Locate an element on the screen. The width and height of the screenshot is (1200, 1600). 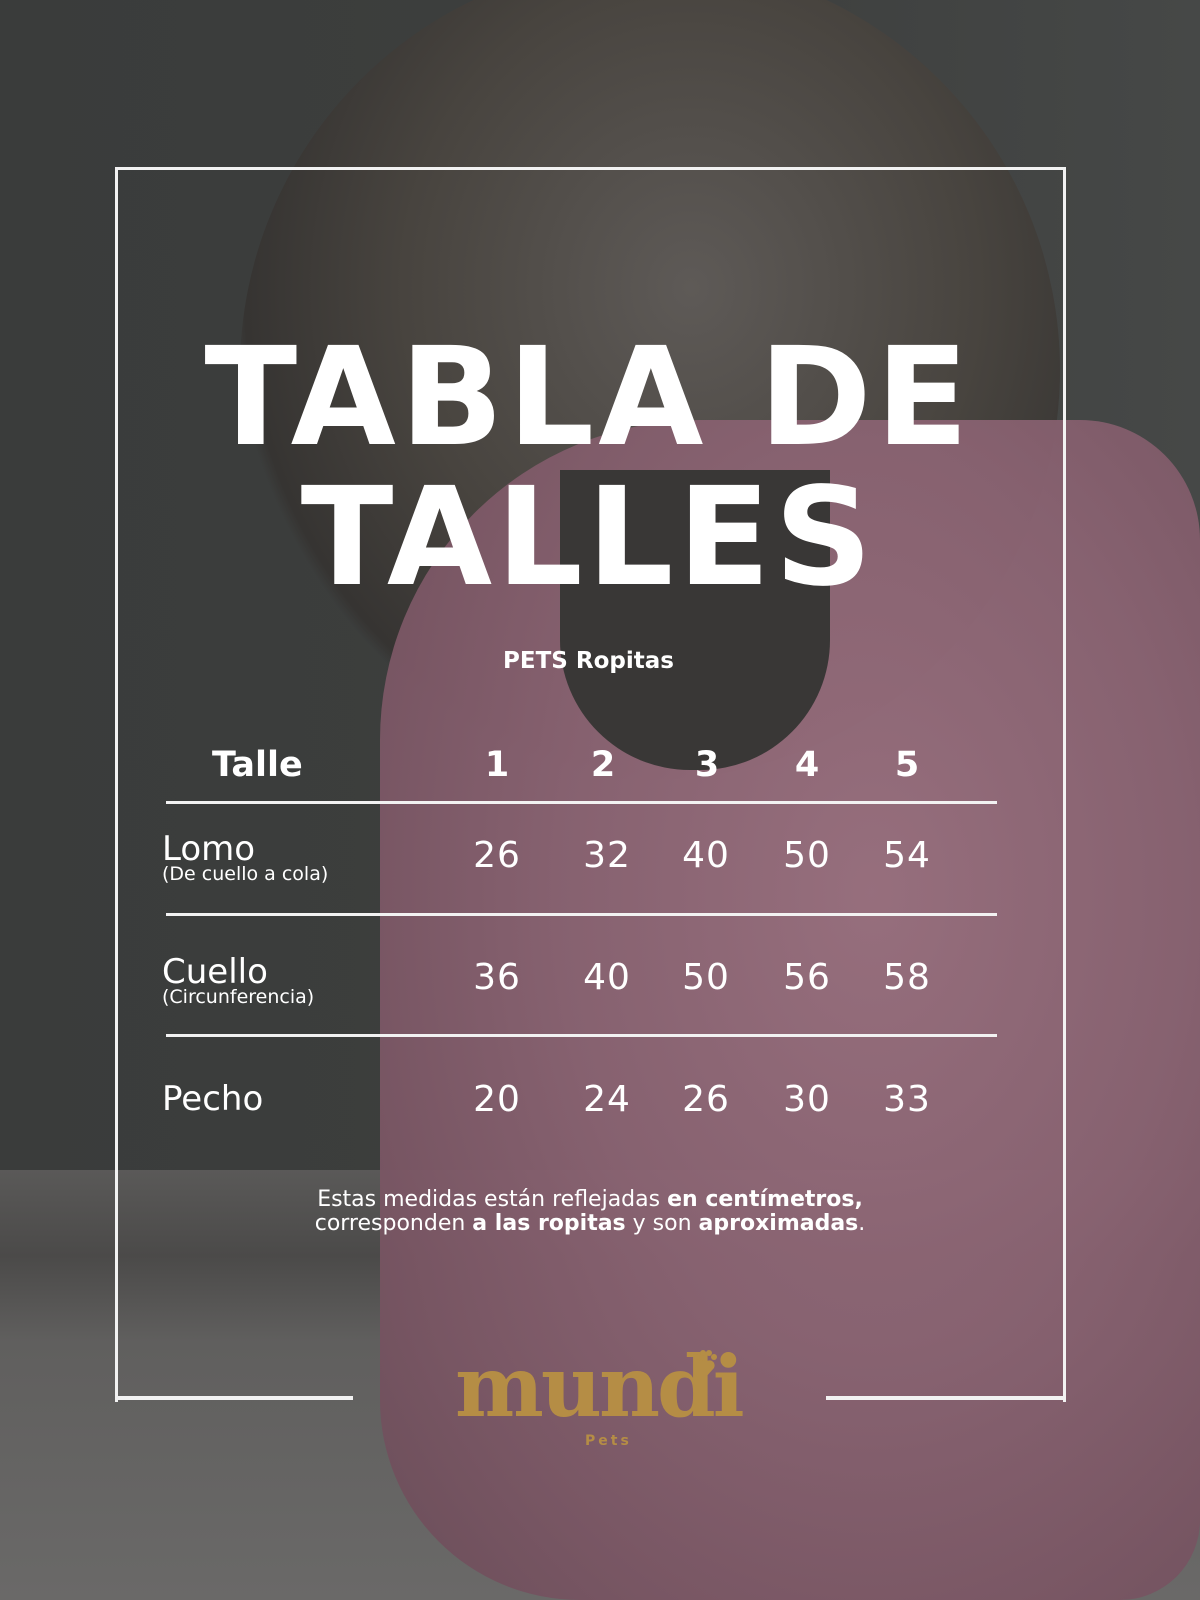
logo-subtext: Pets is located at coordinates (608, 1441).